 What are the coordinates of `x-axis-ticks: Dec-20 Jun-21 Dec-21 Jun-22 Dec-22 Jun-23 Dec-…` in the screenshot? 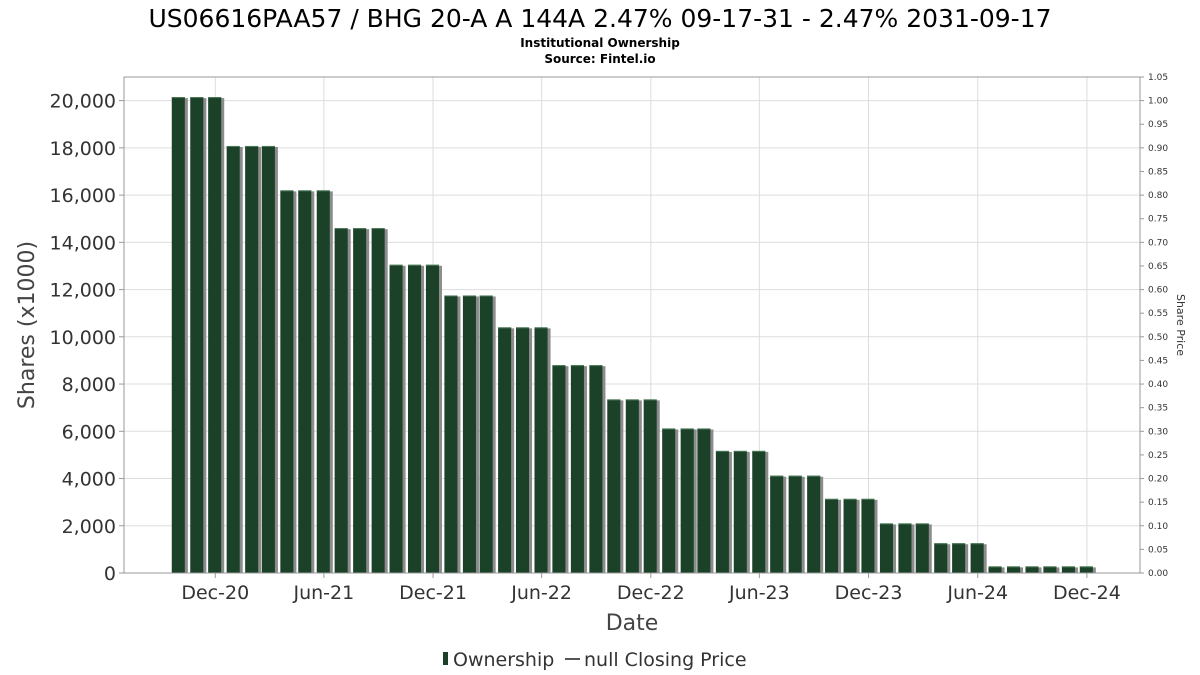 It's located at (651, 588).